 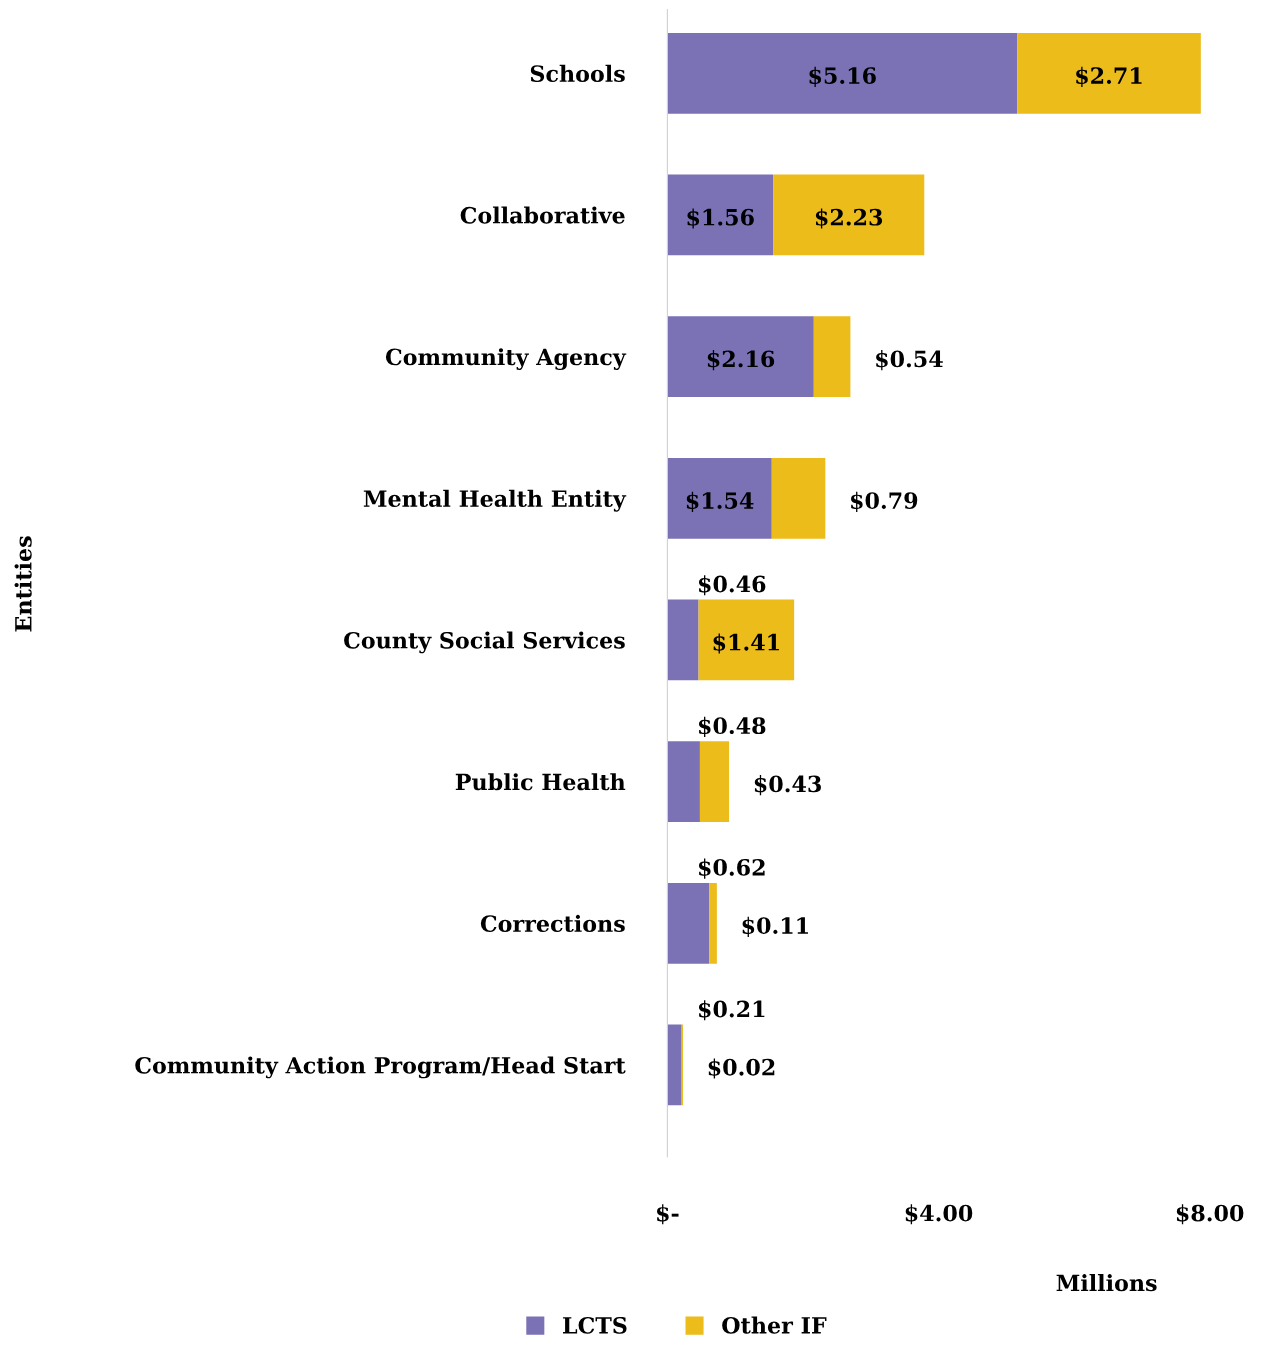 What do you see at coordinates (1109, 76) in the screenshot?
I see `data-label: $2.71` at bounding box center [1109, 76].